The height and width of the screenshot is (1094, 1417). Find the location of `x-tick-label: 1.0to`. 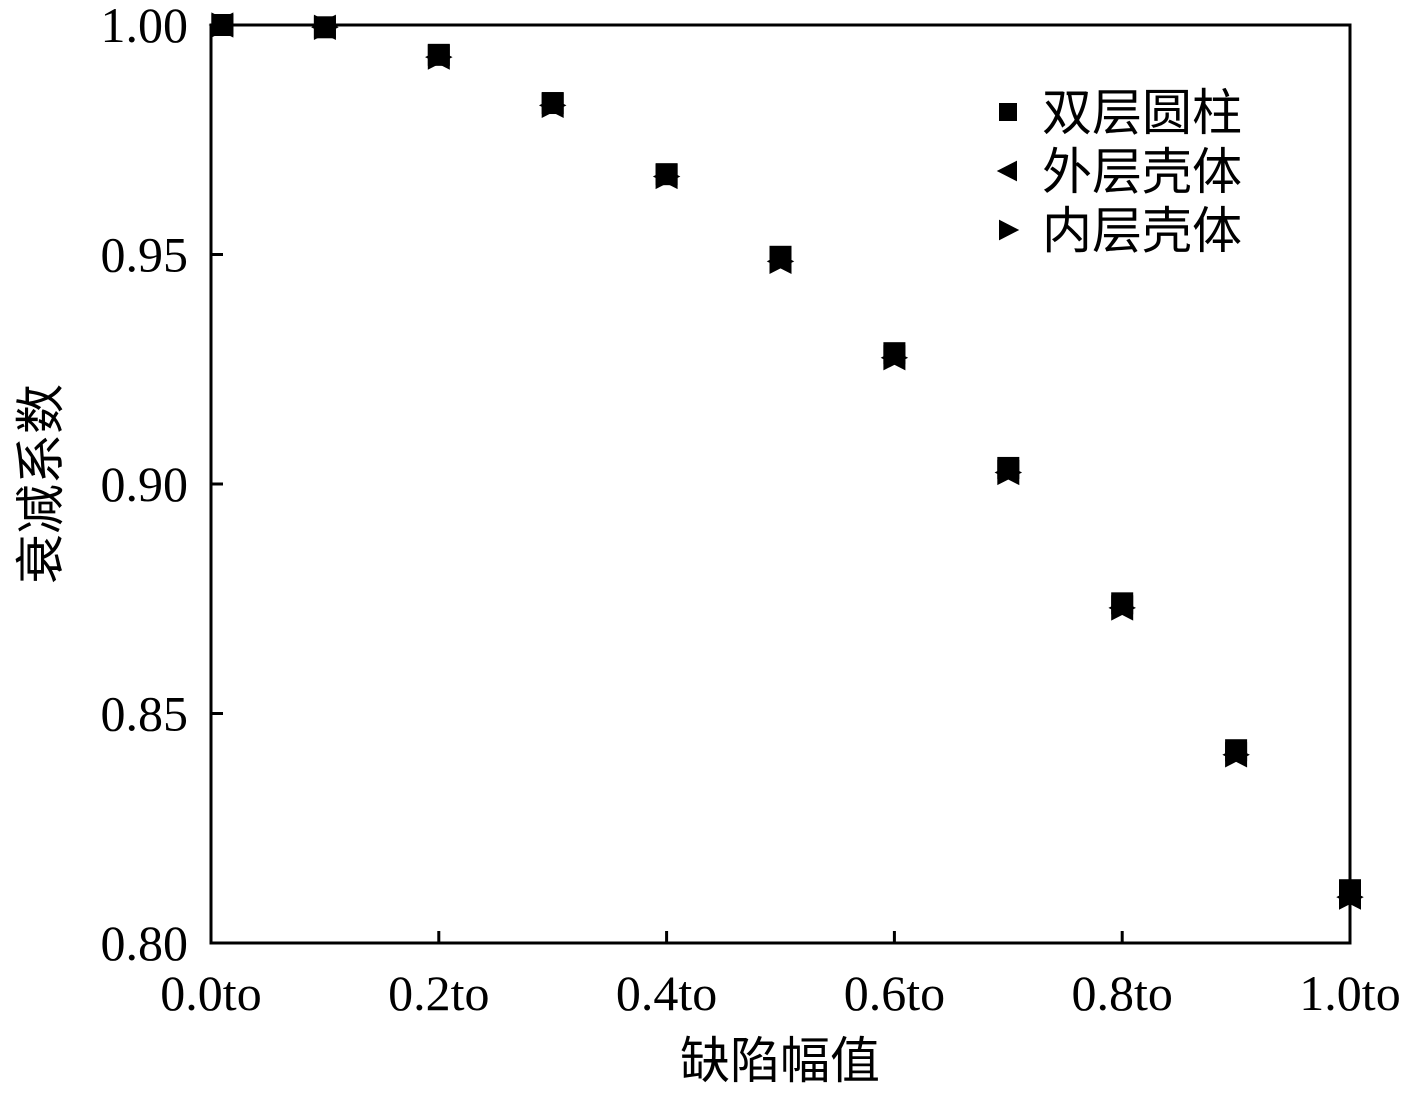

x-tick-label: 1.0to is located at coordinates (1349, 993).